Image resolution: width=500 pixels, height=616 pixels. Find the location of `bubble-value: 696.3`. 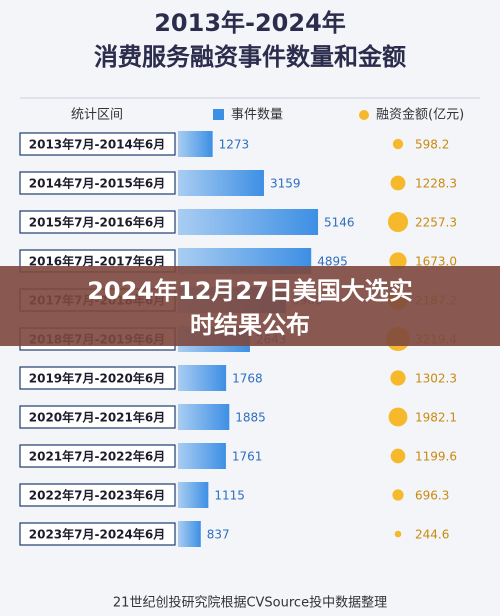

bubble-value: 696.3 is located at coordinates (432, 496).